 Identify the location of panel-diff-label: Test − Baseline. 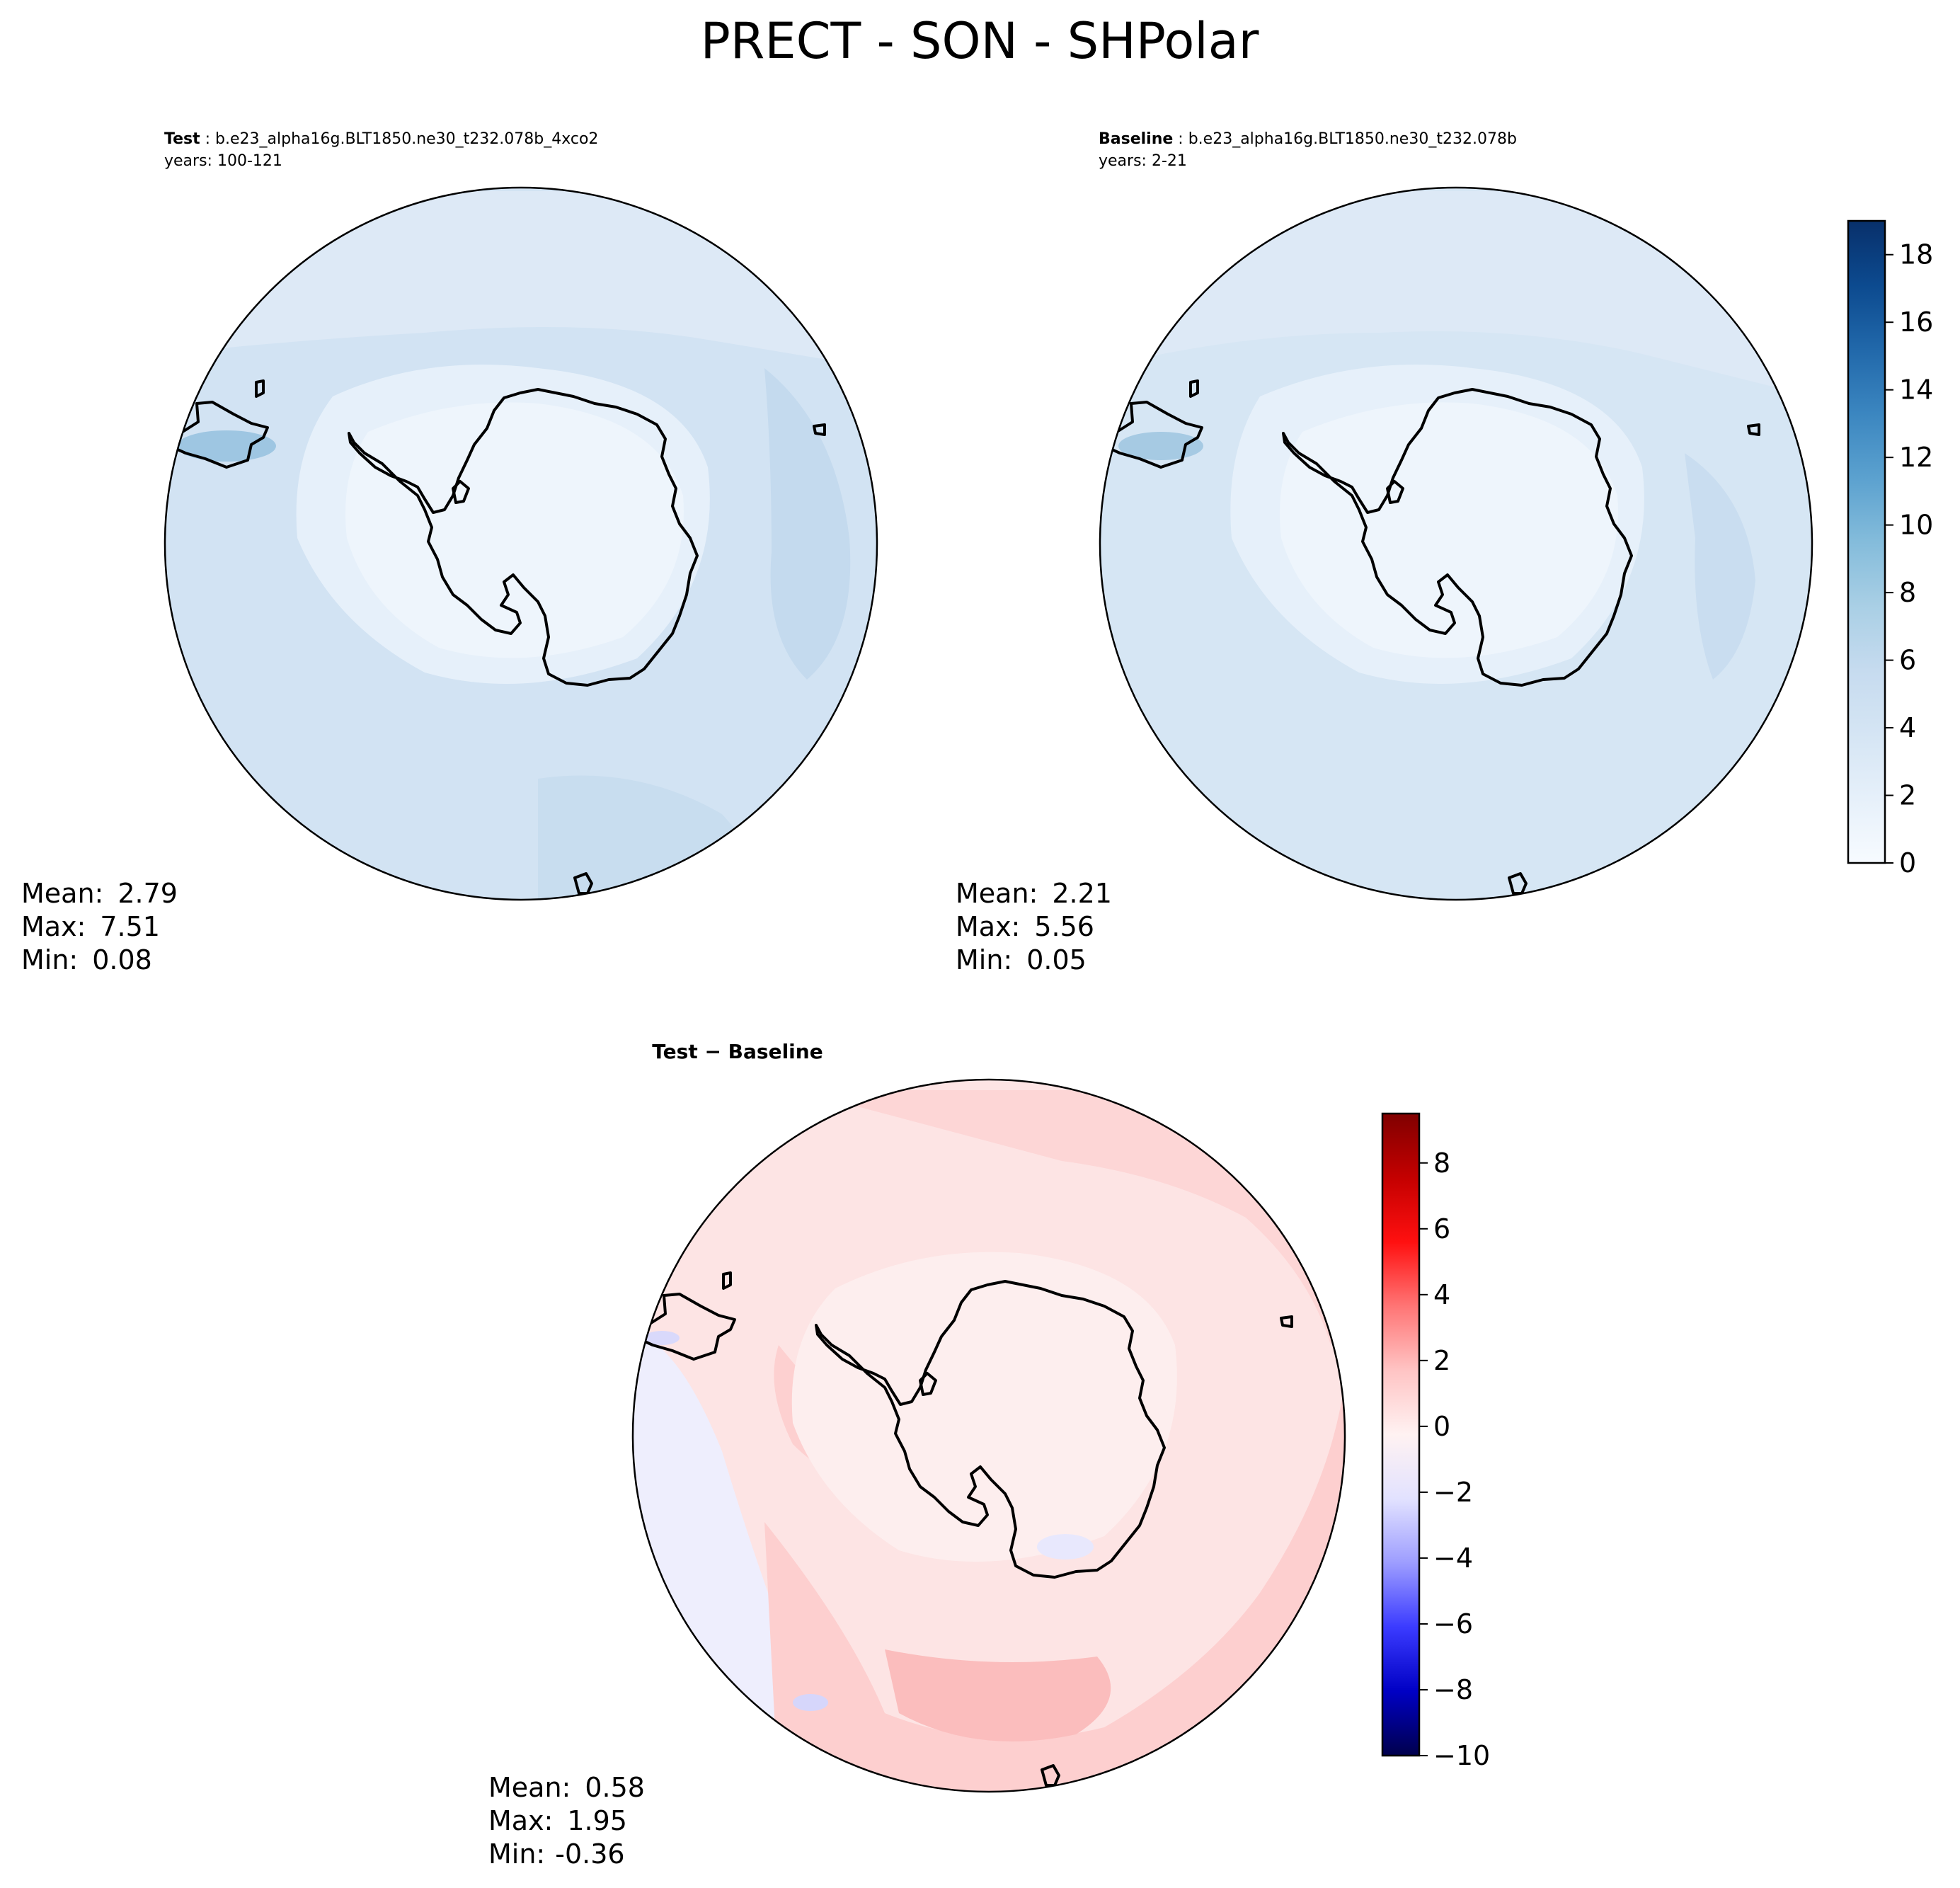
(737, 1051).